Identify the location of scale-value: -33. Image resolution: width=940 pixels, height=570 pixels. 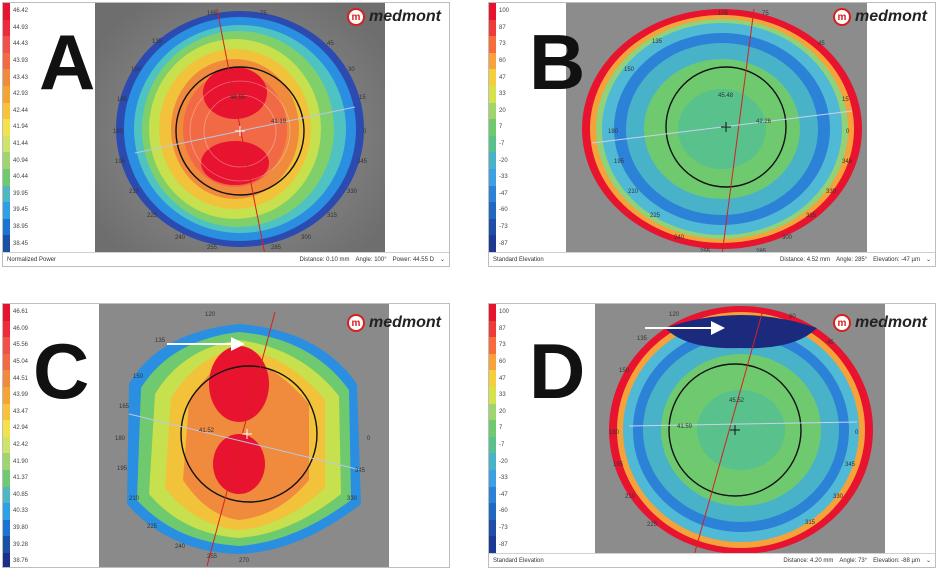
(503, 478).